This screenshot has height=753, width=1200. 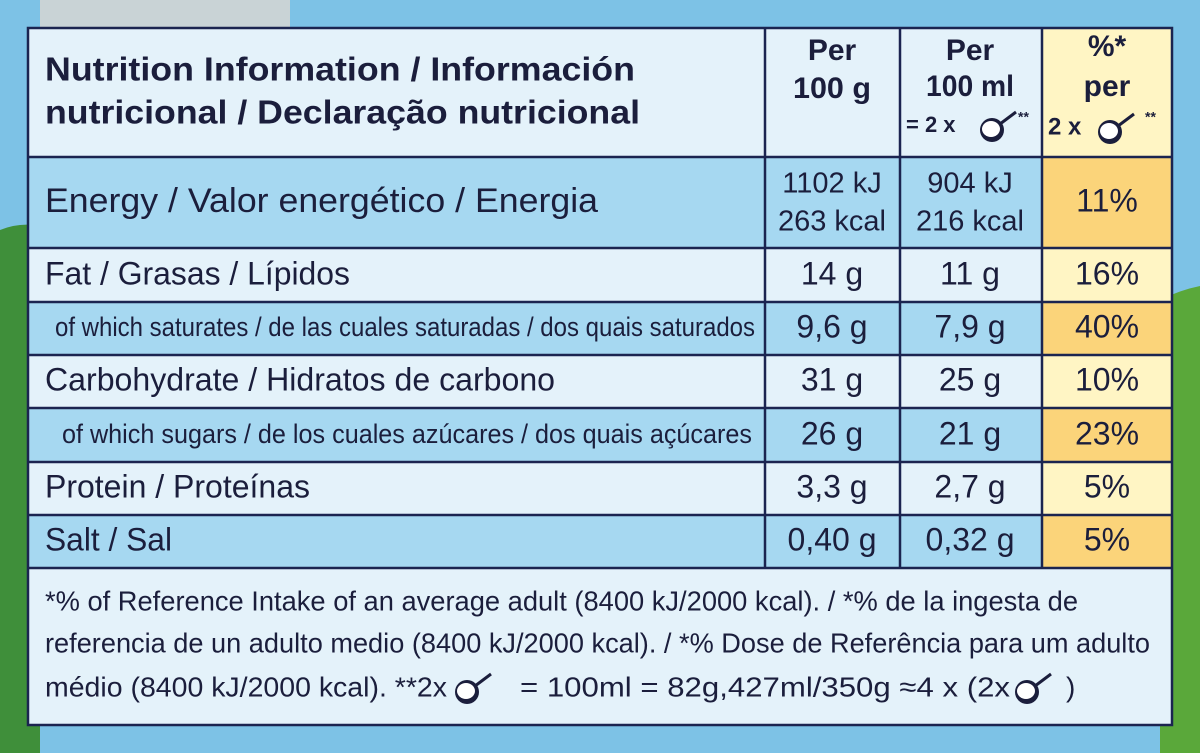 What do you see at coordinates (970, 433) in the screenshot?
I see `value: 21 g` at bounding box center [970, 433].